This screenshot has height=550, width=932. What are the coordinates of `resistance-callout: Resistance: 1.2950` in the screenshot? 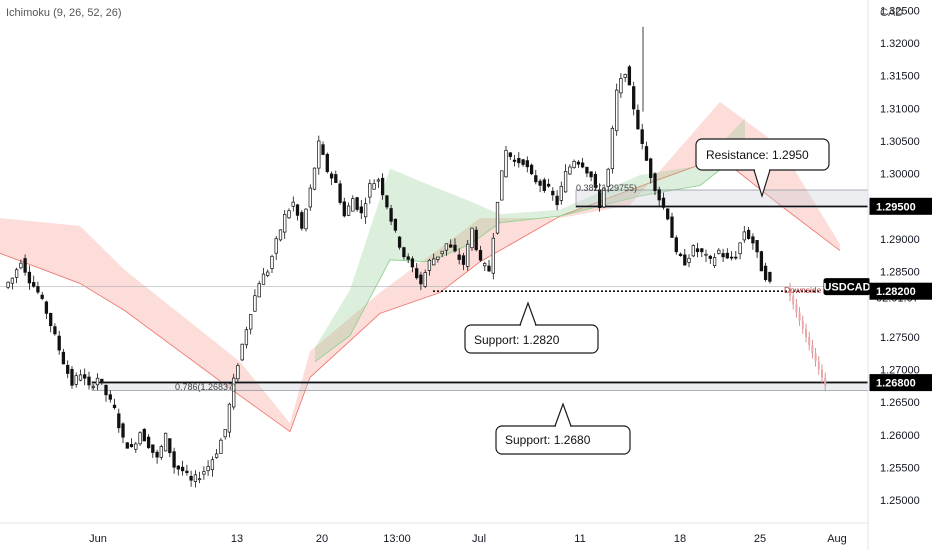 It's located at (762, 168).